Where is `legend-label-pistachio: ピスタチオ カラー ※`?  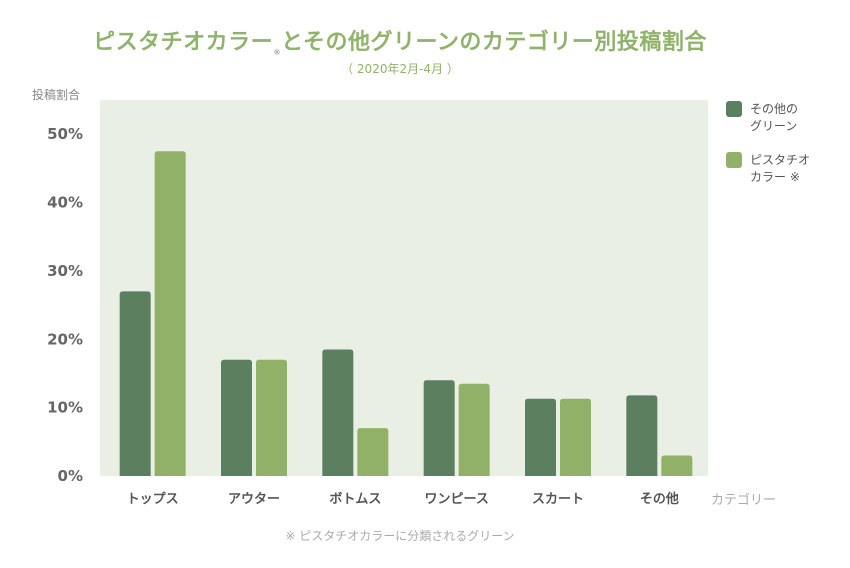
legend-label-pistachio: ピスタチオ カラー ※ is located at coordinates (800, 169).